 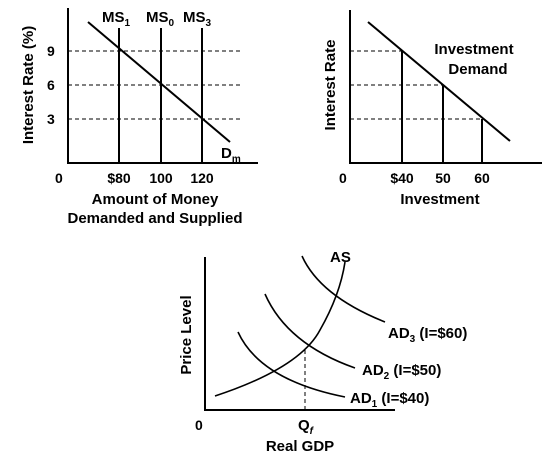 What do you see at coordinates (402, 178) in the screenshot?
I see `investment-x-tick-40: $40` at bounding box center [402, 178].